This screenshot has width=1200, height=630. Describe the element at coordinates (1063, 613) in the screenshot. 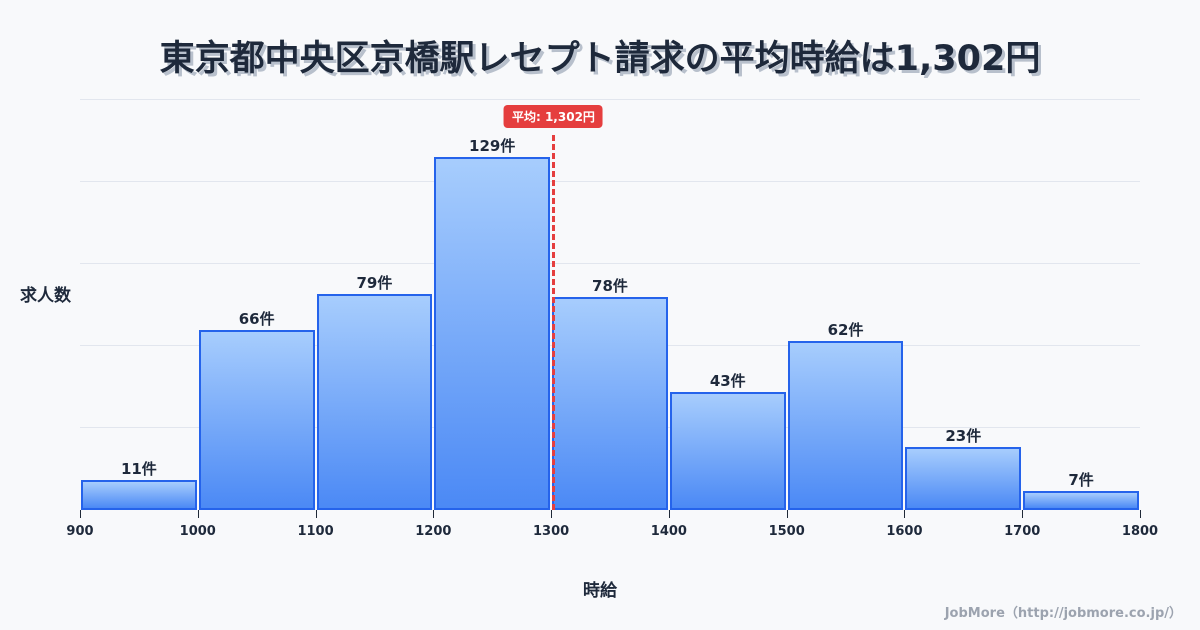

I see `source-credit: JobMore（http://jobmore.co.jp/）` at that location.